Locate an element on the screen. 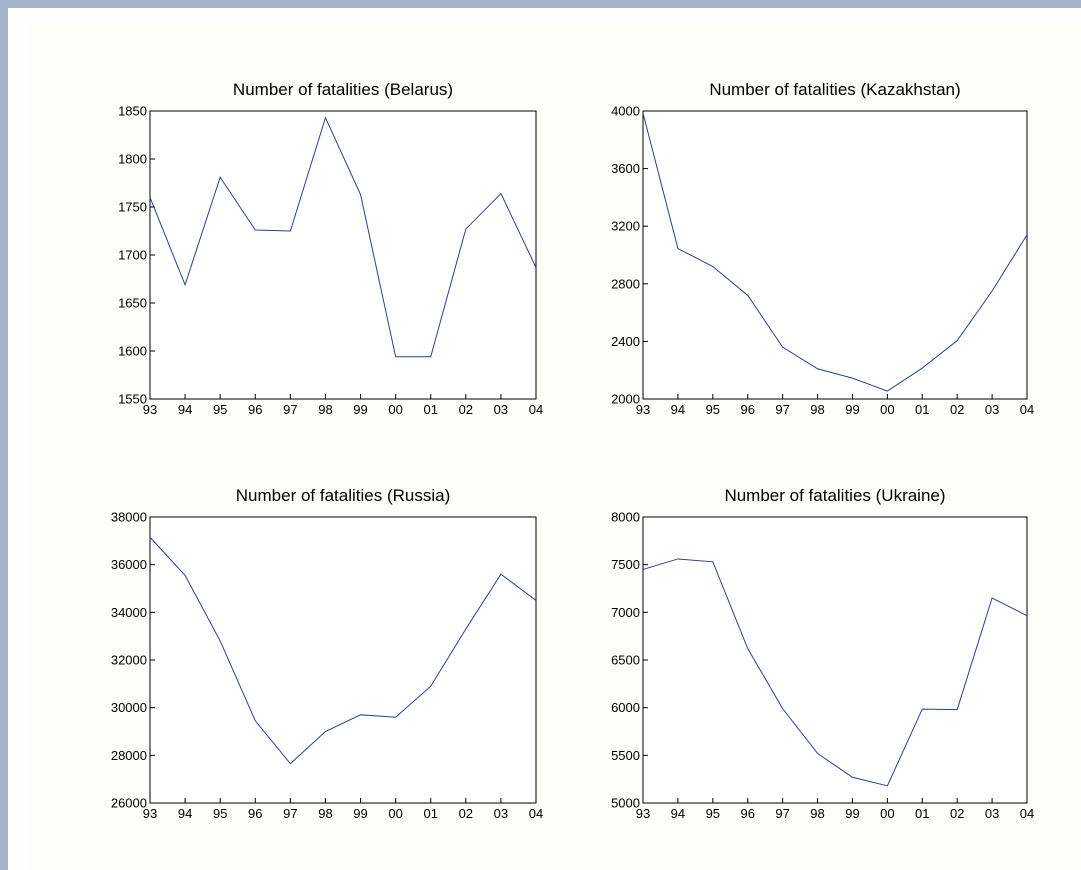  x-tick-label-belarus: 00 is located at coordinates (395, 409).